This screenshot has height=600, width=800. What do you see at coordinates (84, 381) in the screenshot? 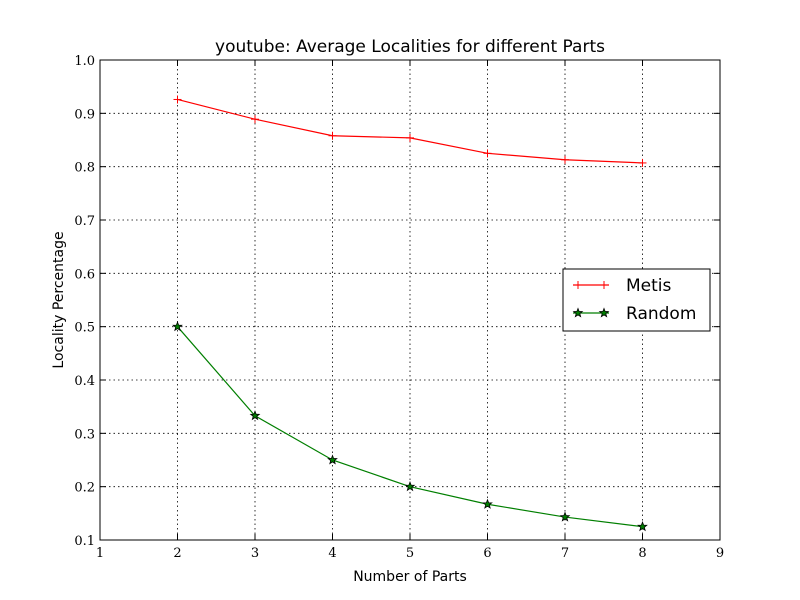
I see `y-tick-label: 0.4` at bounding box center [84, 381].